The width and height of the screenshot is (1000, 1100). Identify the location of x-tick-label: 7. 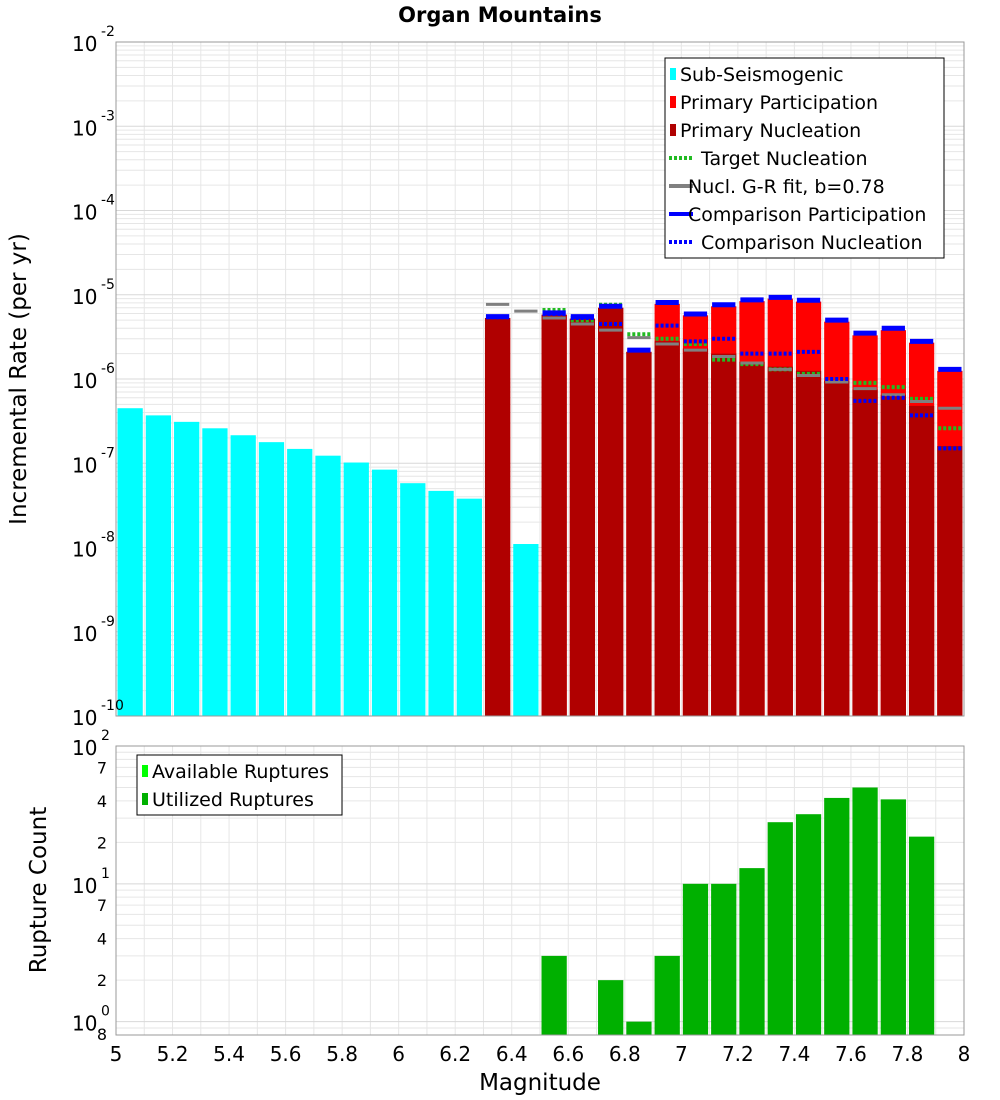
(681, 1054).